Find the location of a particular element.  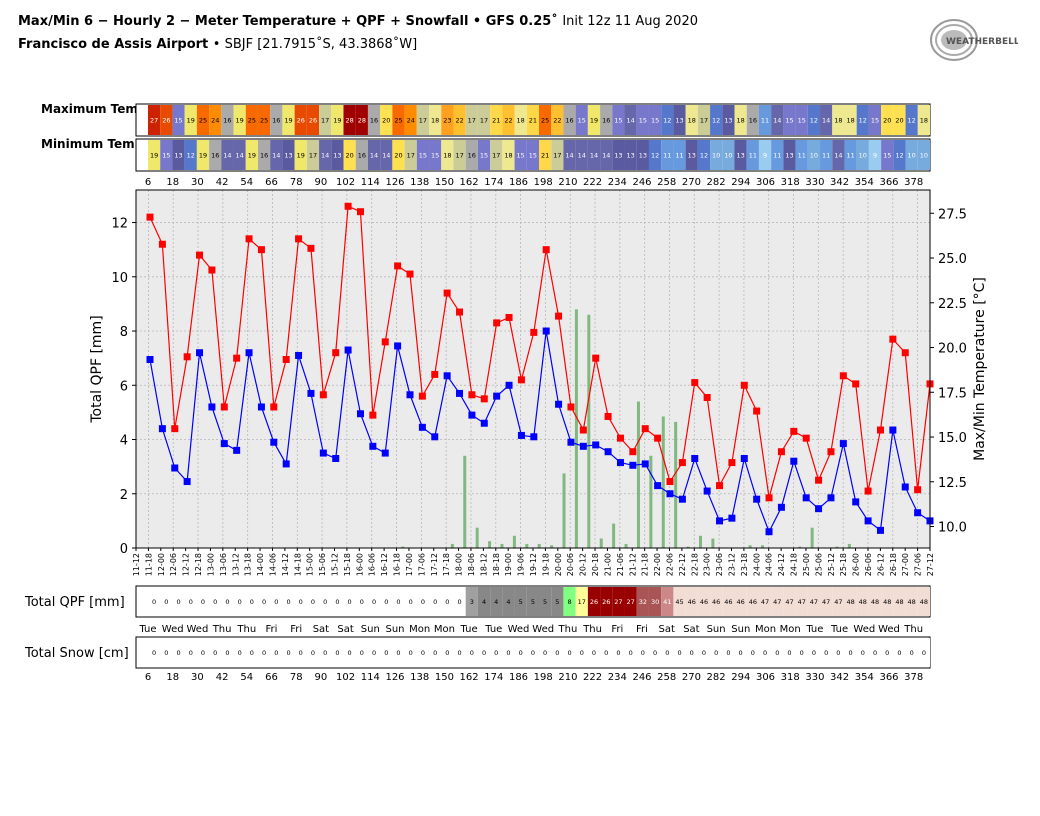

total-qpf-value: 47 is located at coordinates (777, 602).